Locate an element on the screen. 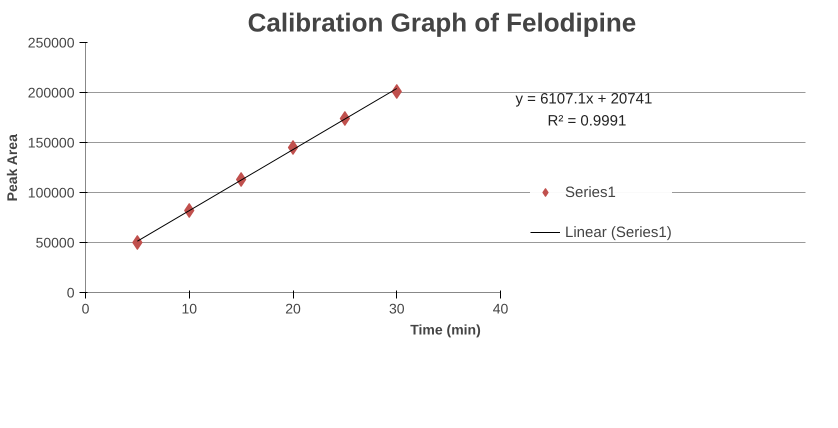 Image resolution: width=838 pixels, height=428 pixels. x-tick-label: 10 is located at coordinates (189, 308).